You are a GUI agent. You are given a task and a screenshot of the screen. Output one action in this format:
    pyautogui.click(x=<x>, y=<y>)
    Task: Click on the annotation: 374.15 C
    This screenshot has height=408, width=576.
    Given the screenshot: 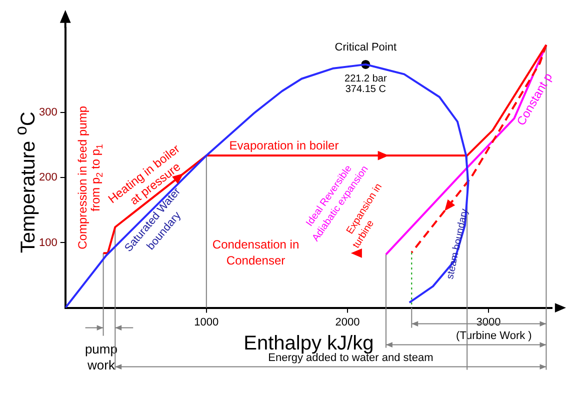 What is the action you would take?
    pyautogui.click(x=365, y=89)
    